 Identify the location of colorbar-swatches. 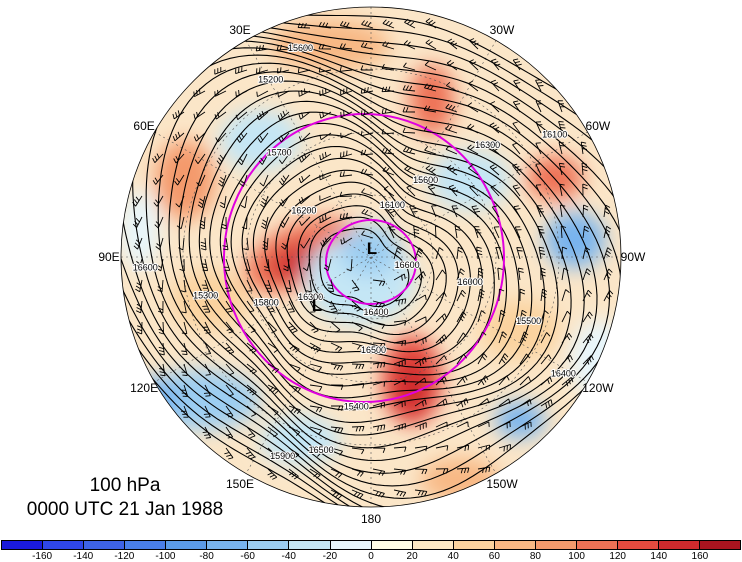
(371, 545).